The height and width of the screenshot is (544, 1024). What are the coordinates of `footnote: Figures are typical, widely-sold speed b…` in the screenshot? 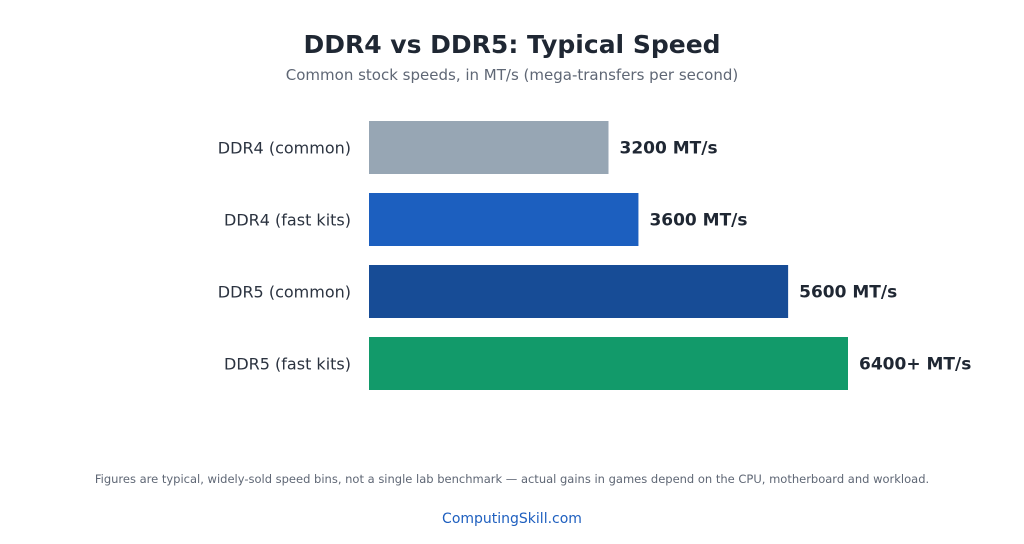 It's located at (512, 479).